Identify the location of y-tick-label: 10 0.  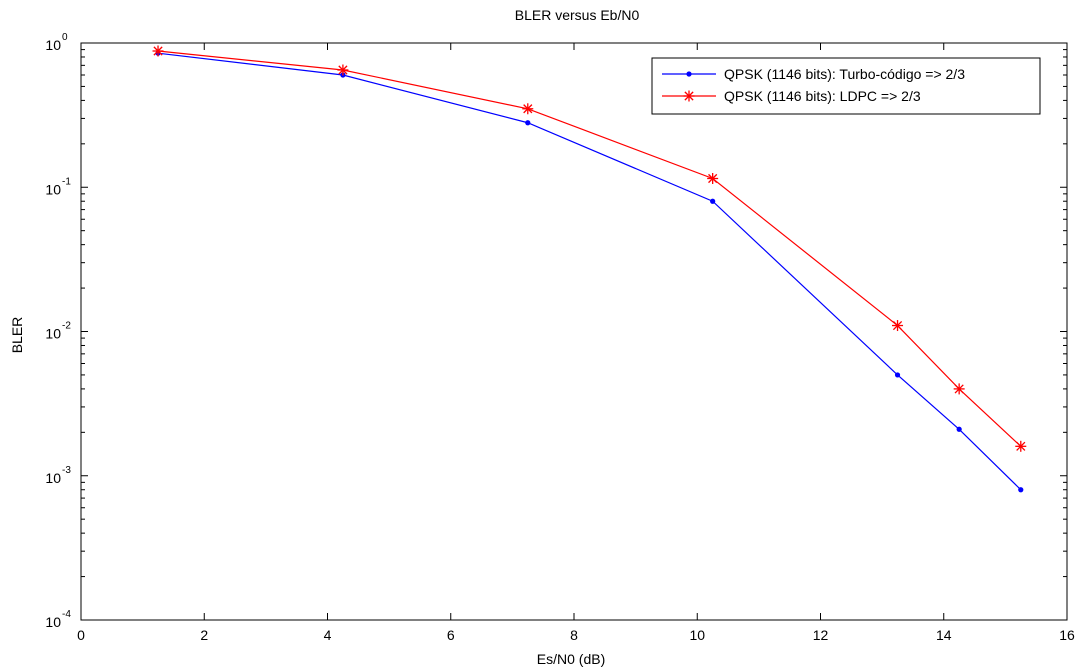
(56, 42).